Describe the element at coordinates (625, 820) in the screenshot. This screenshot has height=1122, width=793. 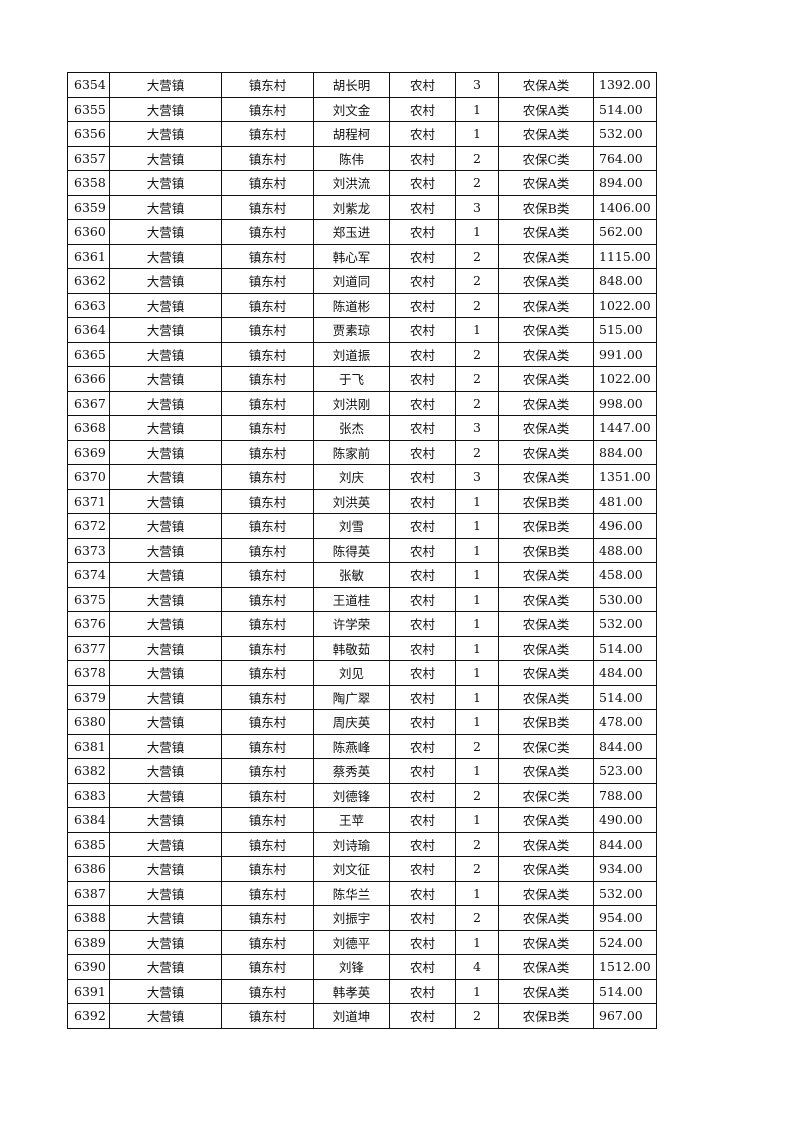
I see `amount-cell: 490.00` at that location.